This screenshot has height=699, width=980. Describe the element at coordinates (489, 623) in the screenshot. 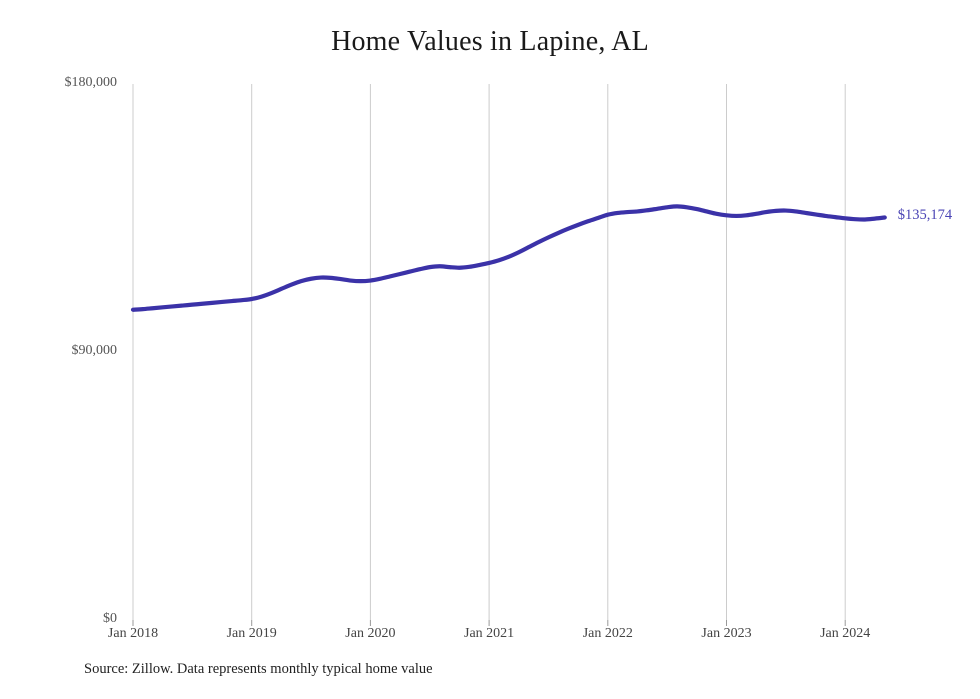

I see `x-tick-marks-group` at that location.